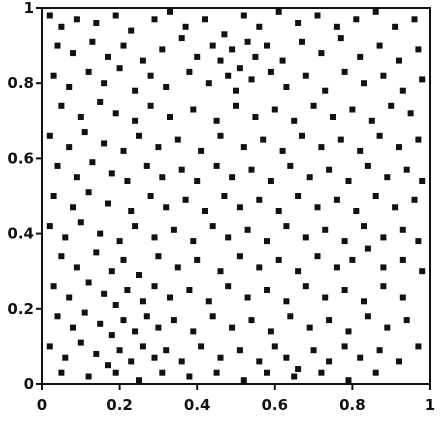  Describe the element at coordinates (20, 83) in the screenshot. I see `y-tick-label: 0.8` at that location.